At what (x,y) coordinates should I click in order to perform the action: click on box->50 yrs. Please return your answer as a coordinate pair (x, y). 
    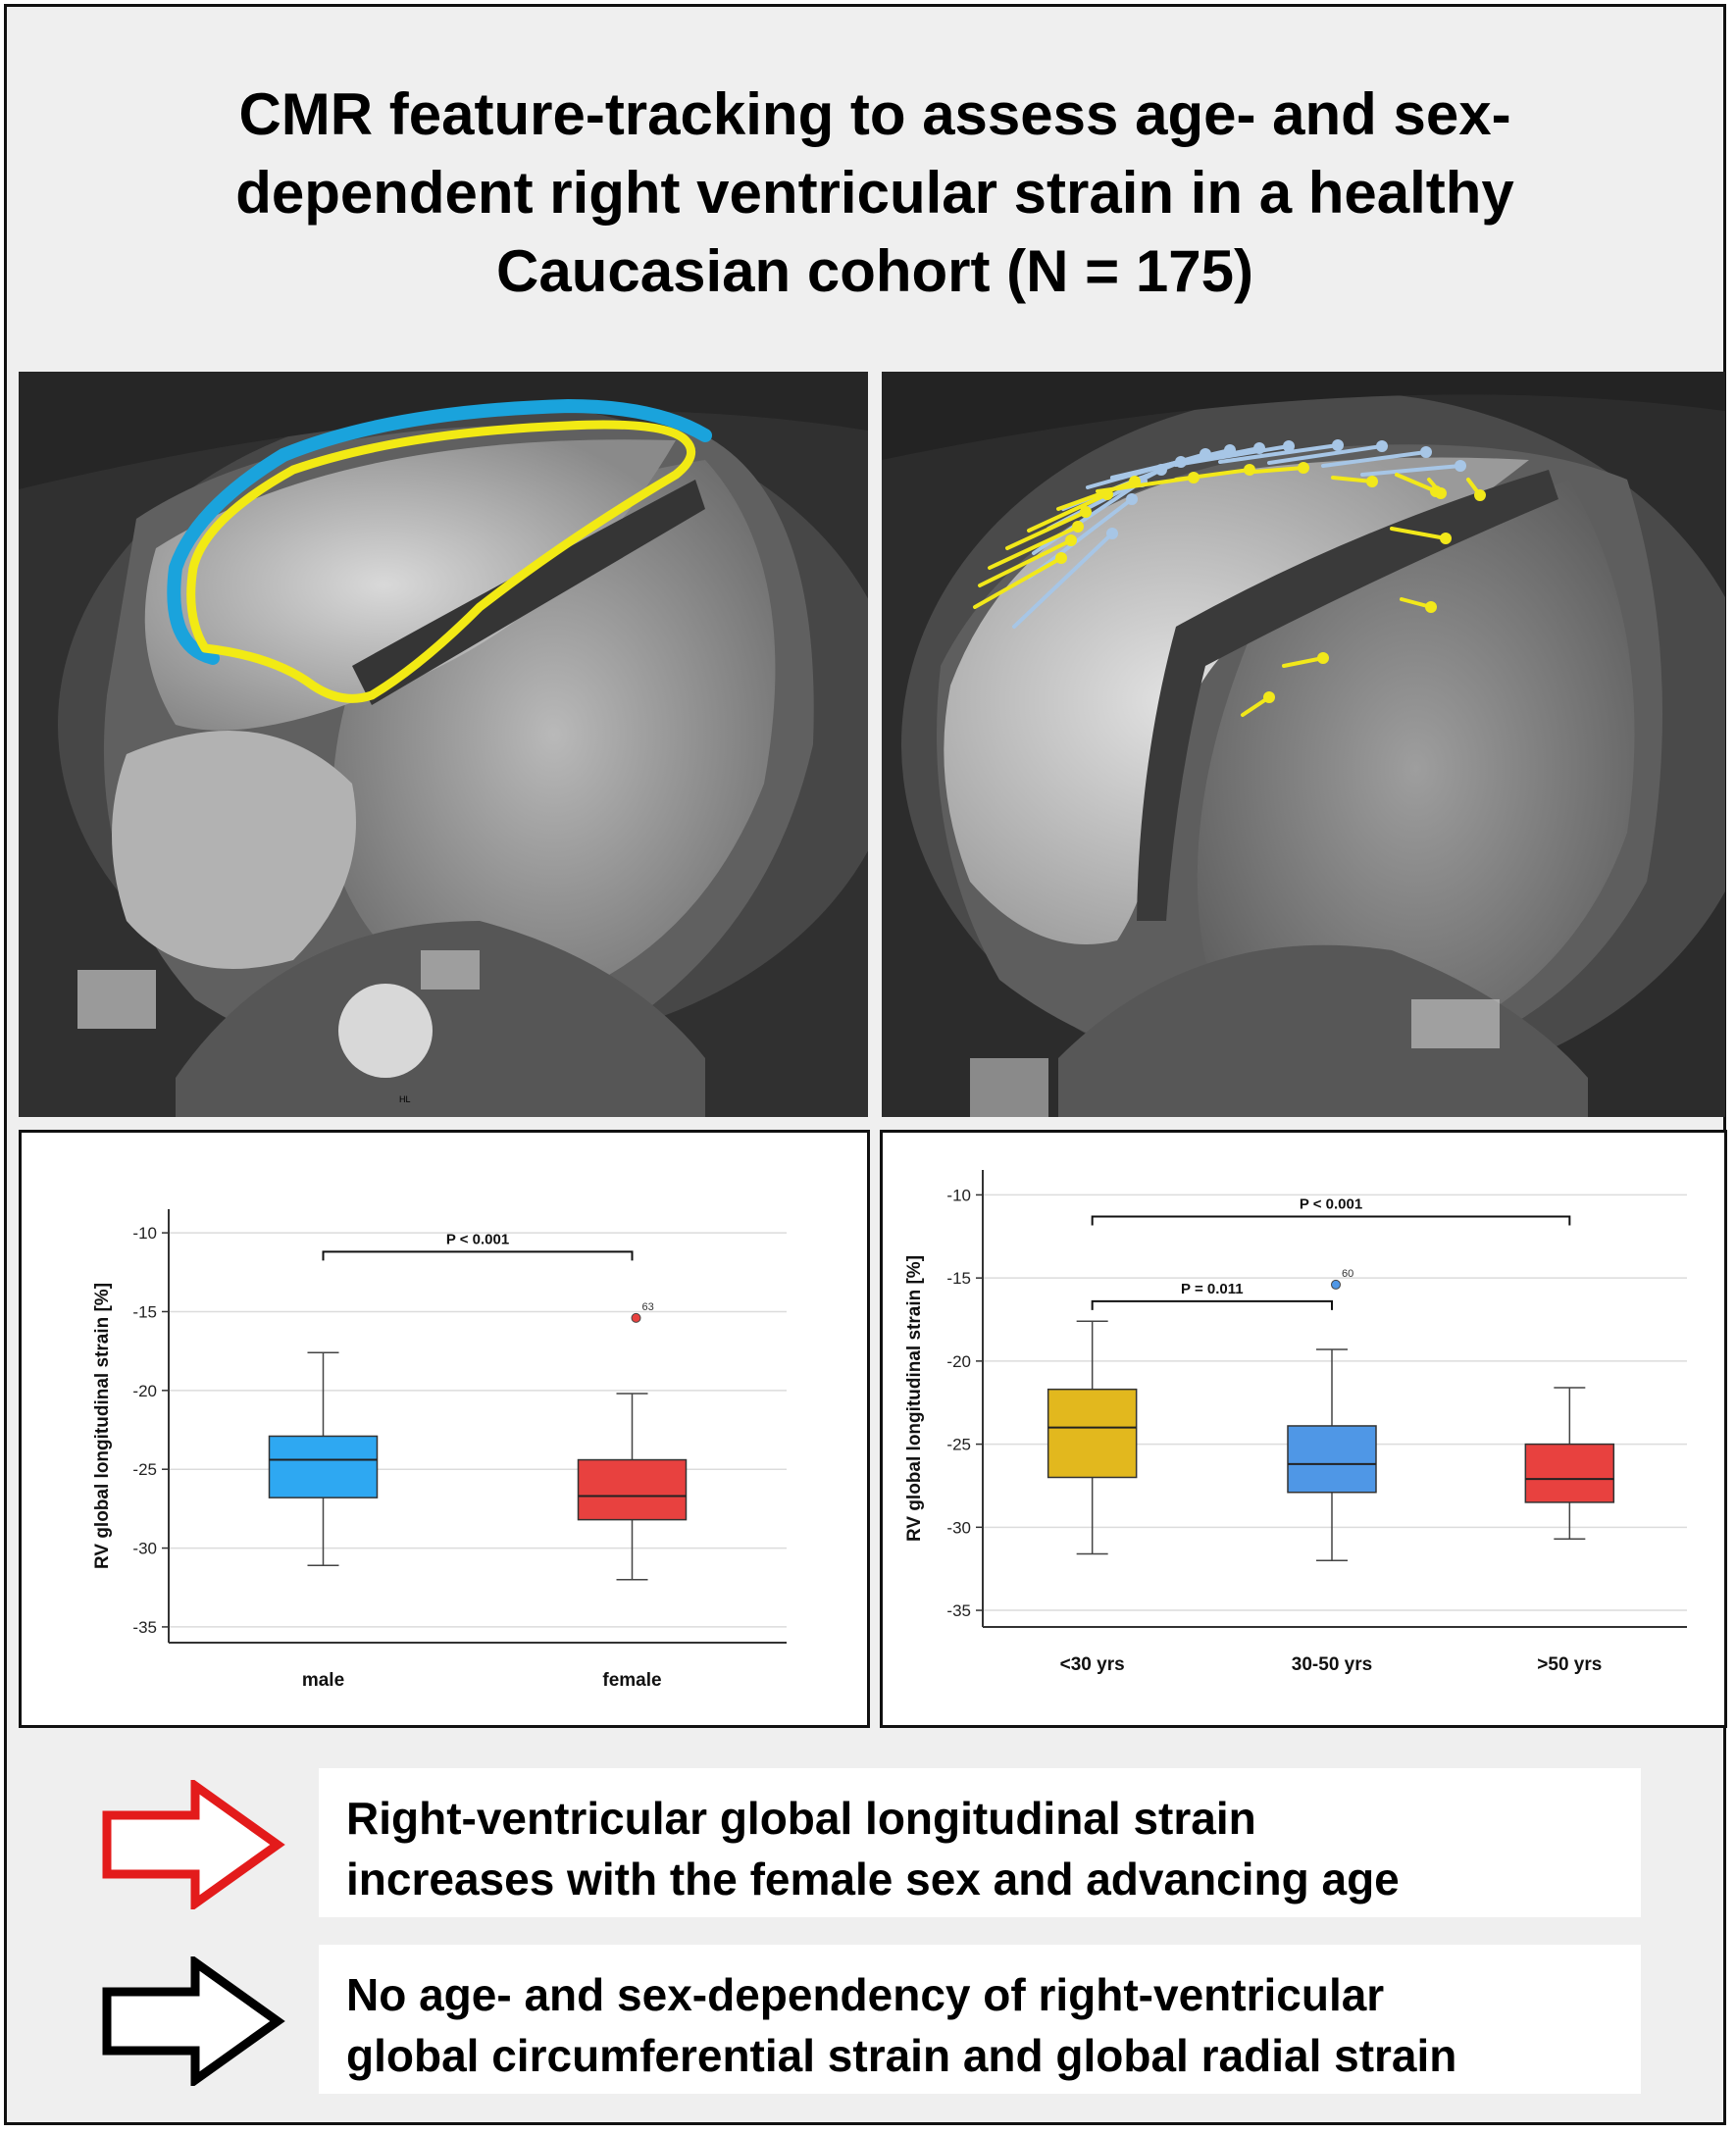
    Looking at the image, I should click on (1570, 1473).